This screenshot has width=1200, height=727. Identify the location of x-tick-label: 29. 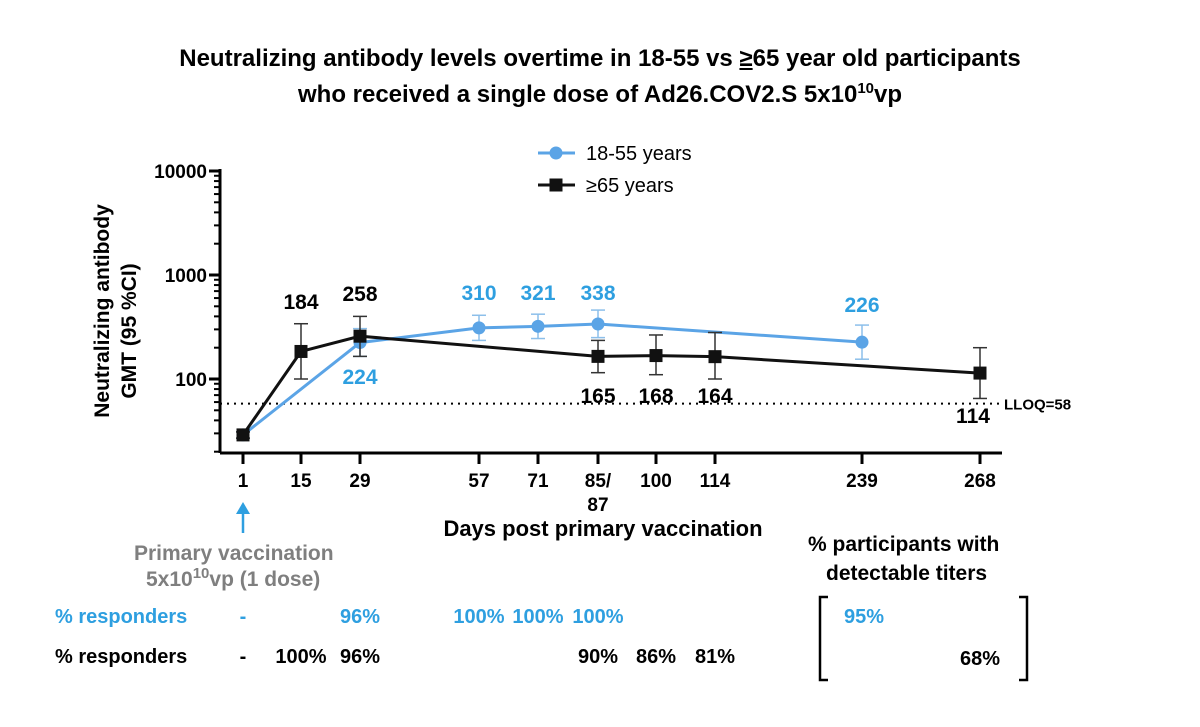
(359, 481).